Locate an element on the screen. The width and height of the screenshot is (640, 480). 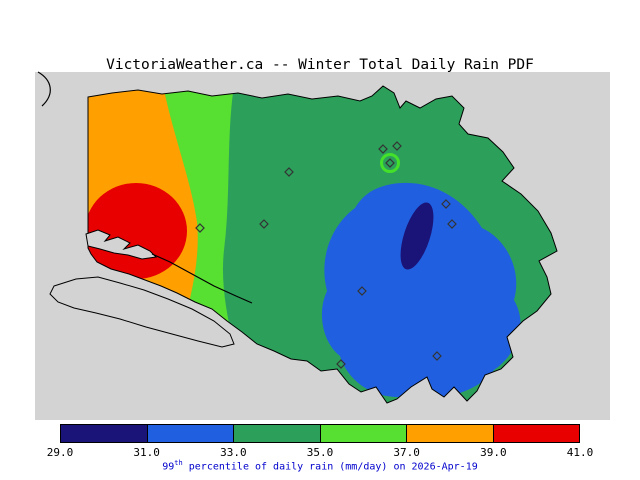
sooke-inlet is located at coordinates (121, 244).